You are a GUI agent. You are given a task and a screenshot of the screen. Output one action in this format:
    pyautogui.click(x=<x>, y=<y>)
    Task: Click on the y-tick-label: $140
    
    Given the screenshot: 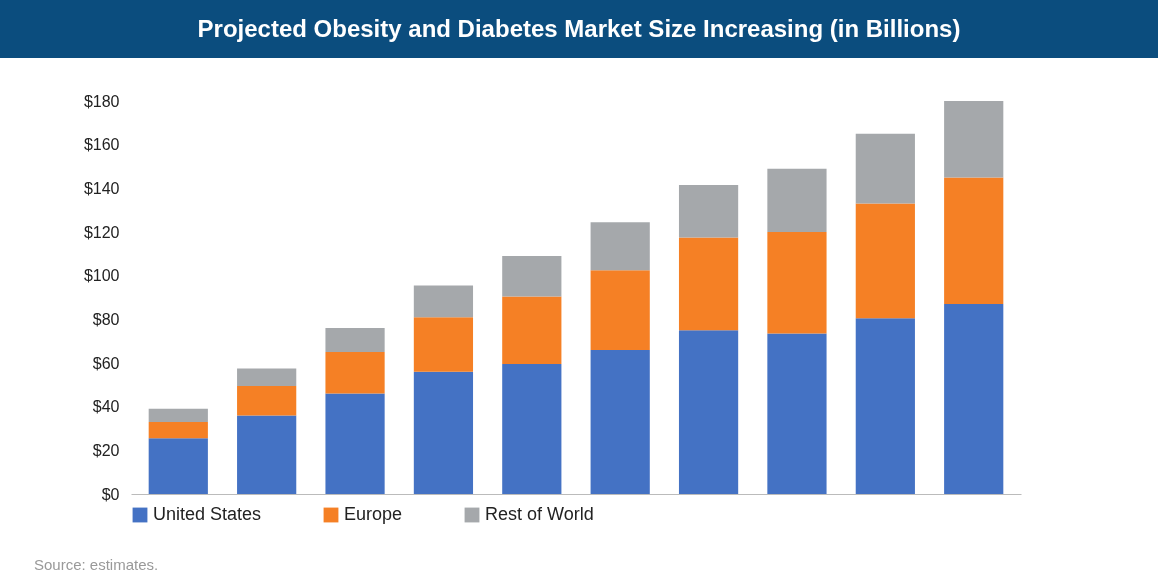 What is the action you would take?
    pyautogui.click(x=101, y=188)
    